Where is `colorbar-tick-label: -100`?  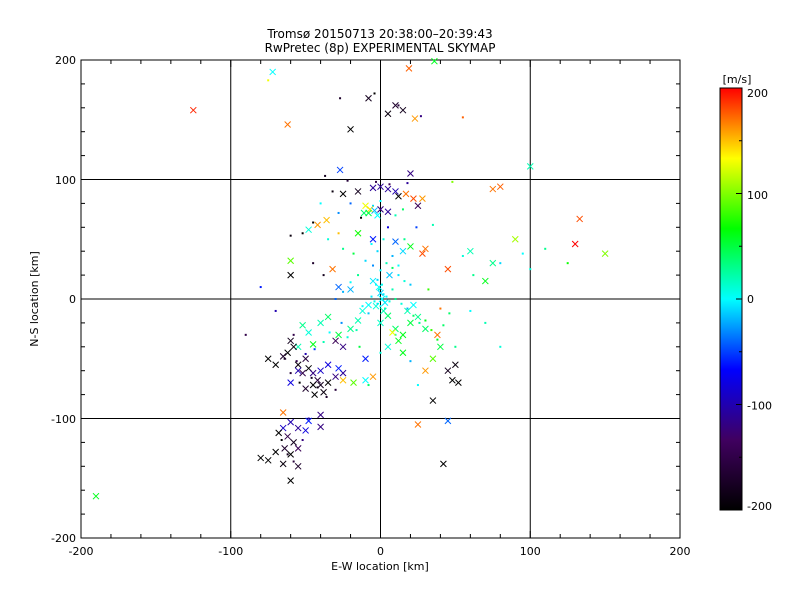 colorbar-tick-label: -100 is located at coordinates (759, 406).